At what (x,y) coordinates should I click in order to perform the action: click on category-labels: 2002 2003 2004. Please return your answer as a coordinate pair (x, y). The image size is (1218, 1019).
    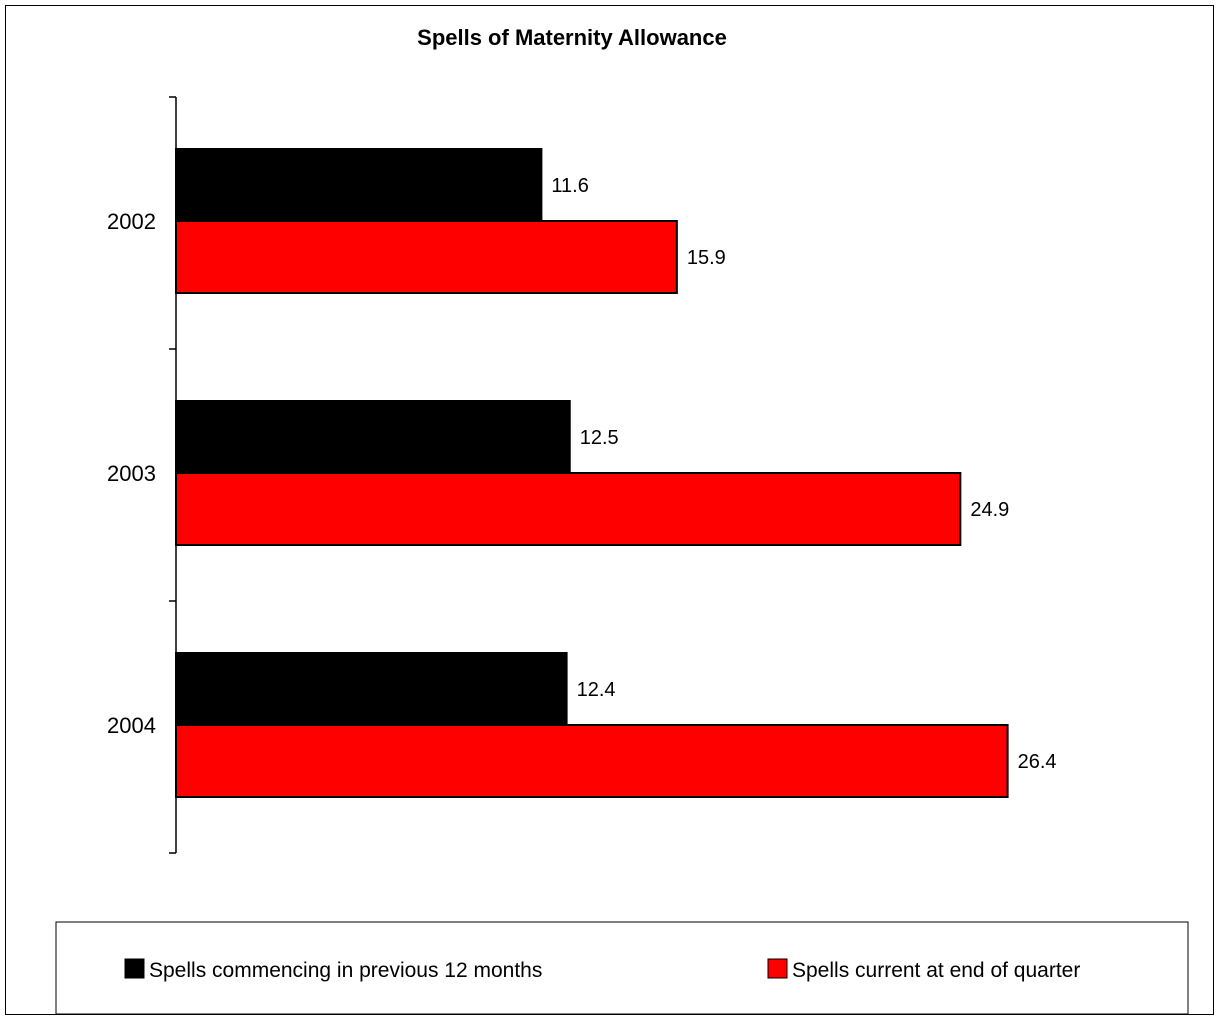
    Looking at the image, I should click on (131, 473).